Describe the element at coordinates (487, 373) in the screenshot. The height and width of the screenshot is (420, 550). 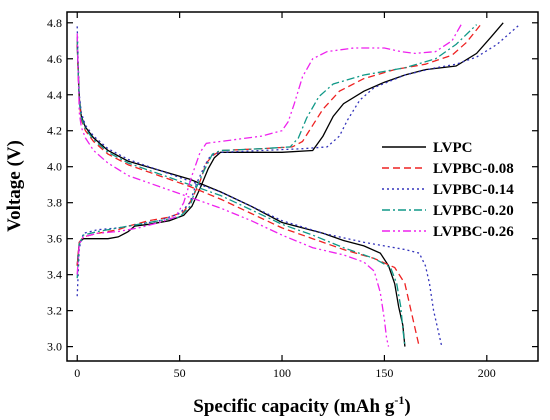
I see `x-tick-label: 200` at that location.